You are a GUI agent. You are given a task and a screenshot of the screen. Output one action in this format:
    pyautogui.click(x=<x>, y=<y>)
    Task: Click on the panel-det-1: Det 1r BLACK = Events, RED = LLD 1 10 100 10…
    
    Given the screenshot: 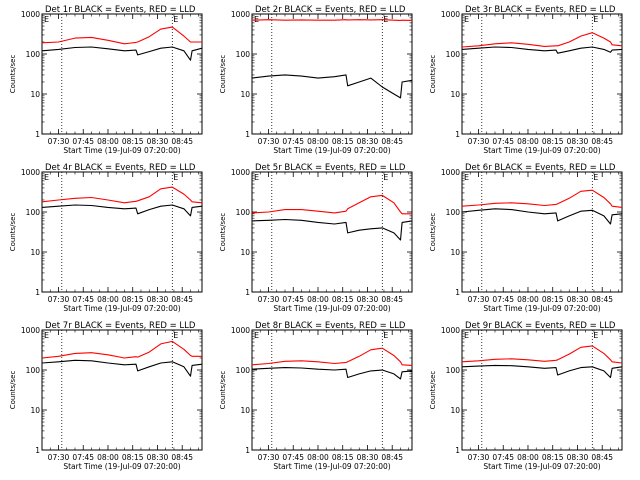 What is the action you would take?
    pyautogui.click(x=106, y=80)
    